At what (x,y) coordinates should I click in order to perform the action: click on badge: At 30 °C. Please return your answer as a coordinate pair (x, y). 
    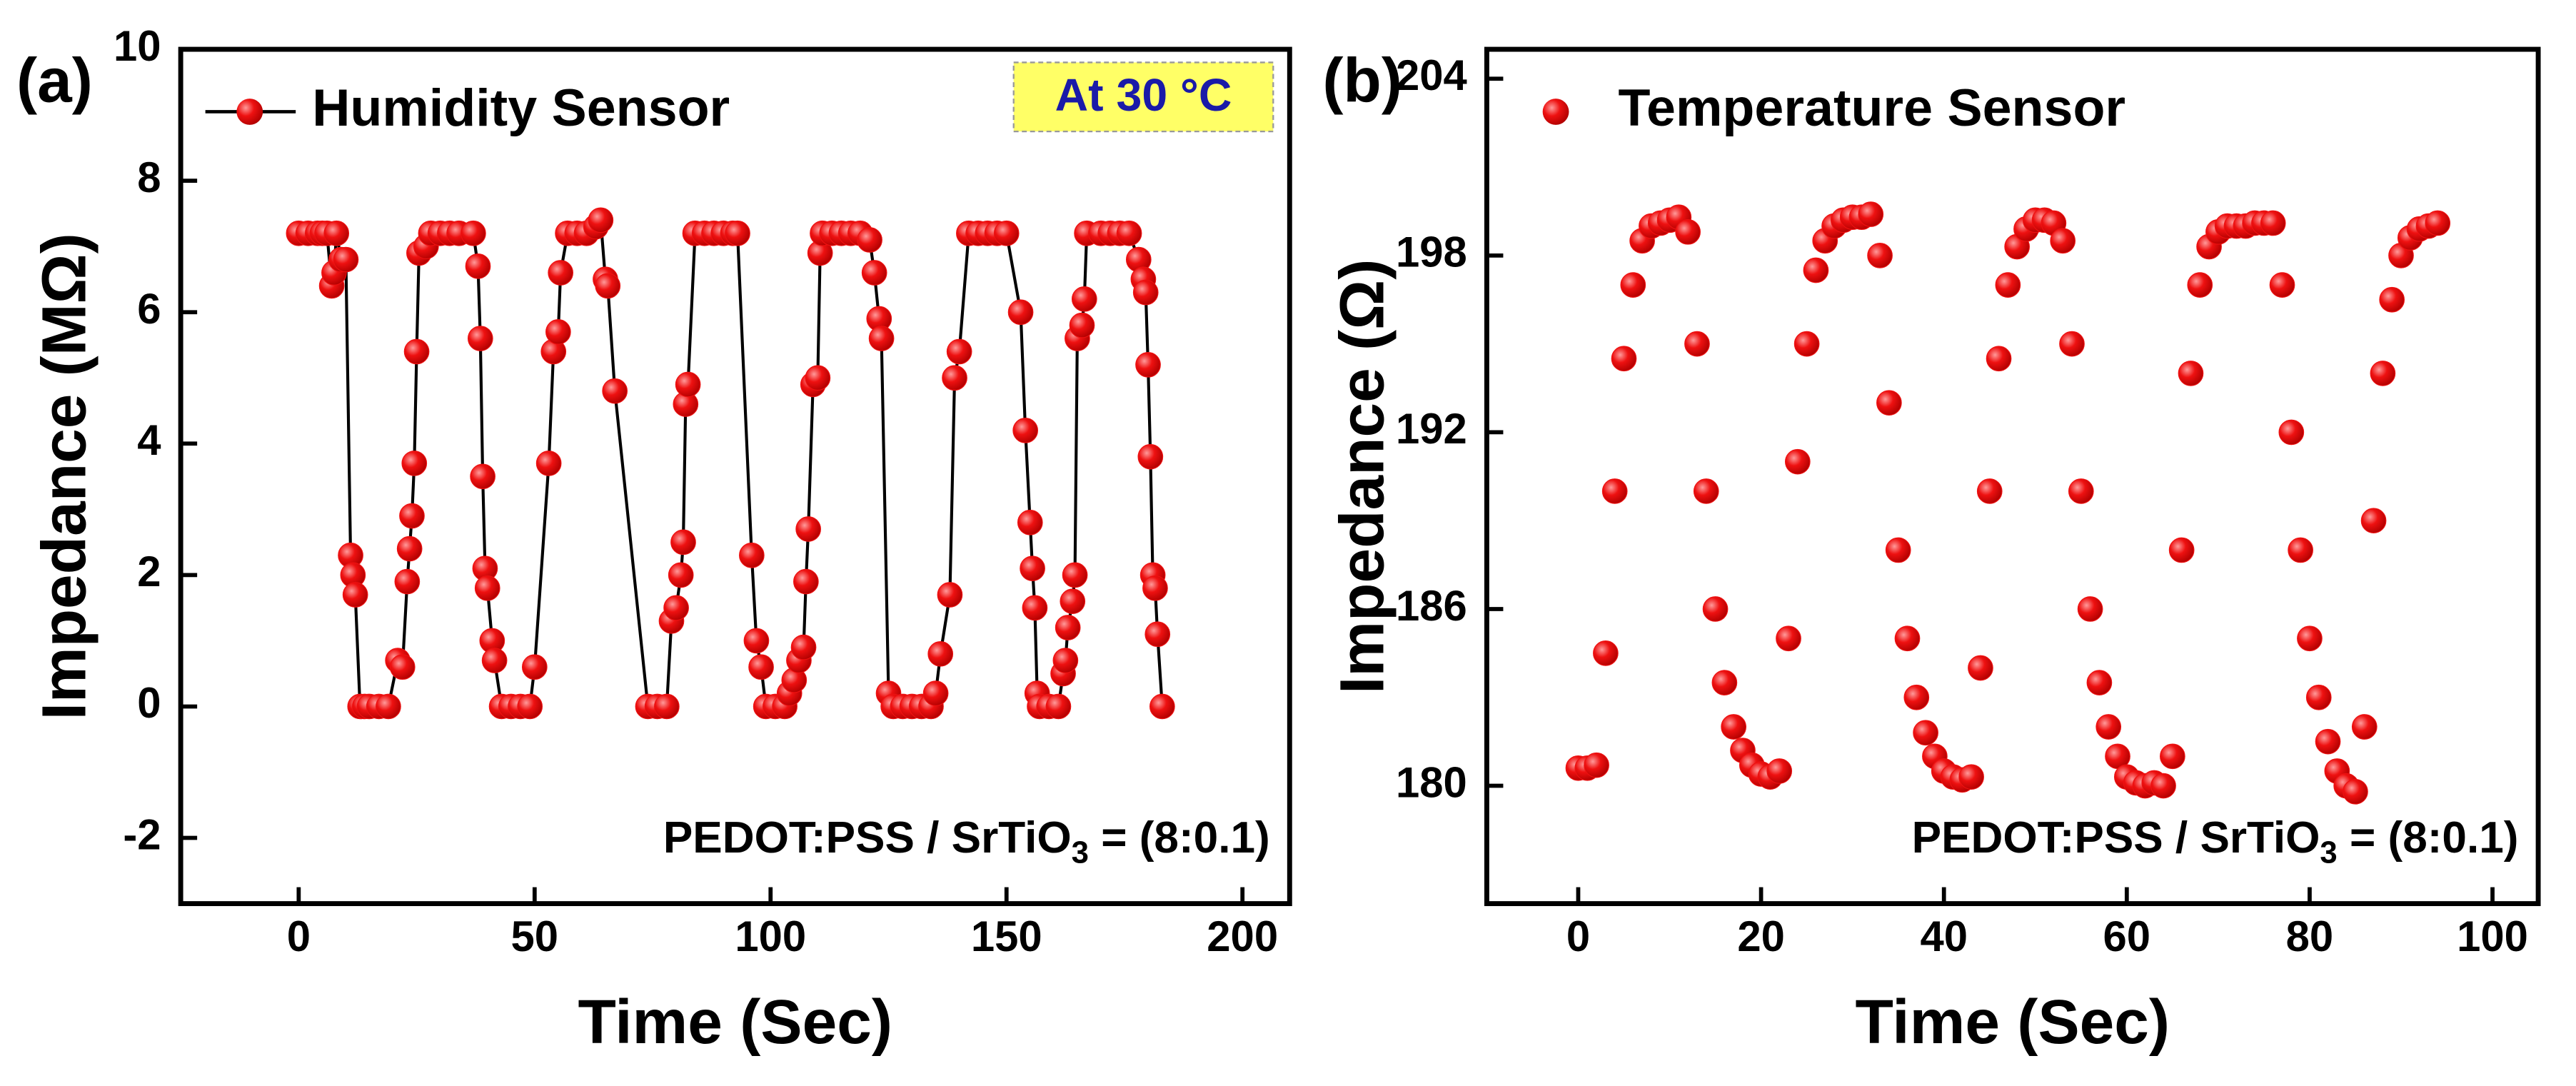
    Looking at the image, I should click on (1144, 95).